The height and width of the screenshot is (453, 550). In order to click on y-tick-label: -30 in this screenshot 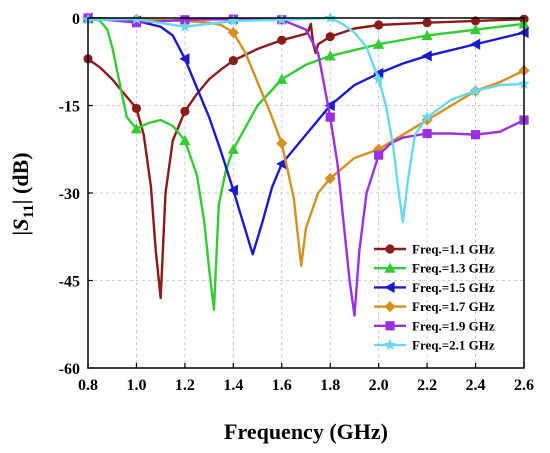, I will do `click(69, 194)`.